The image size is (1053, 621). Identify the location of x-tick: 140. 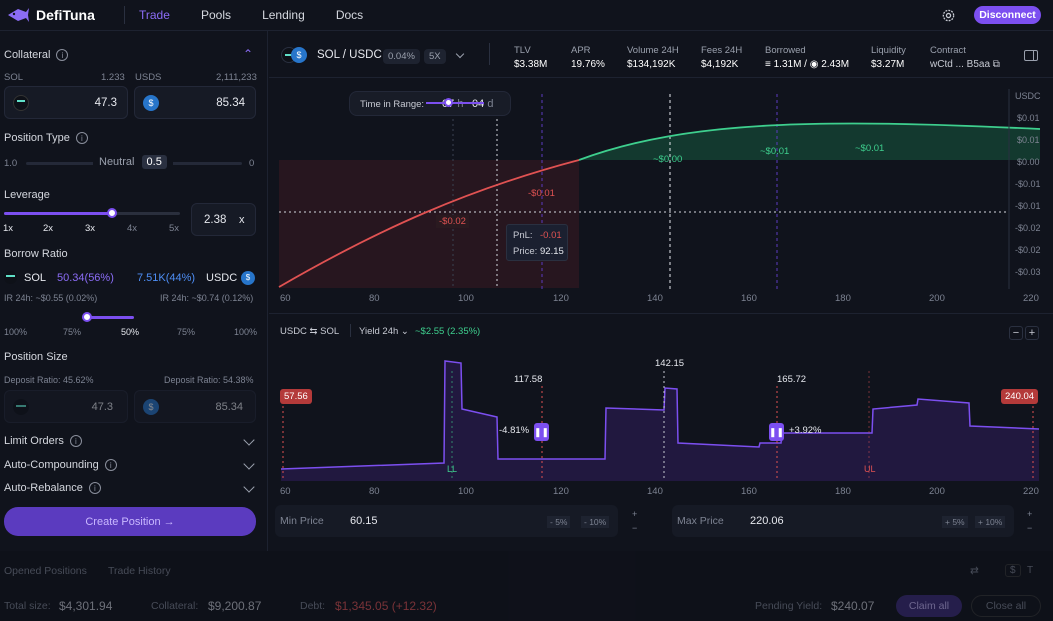
(655, 491).